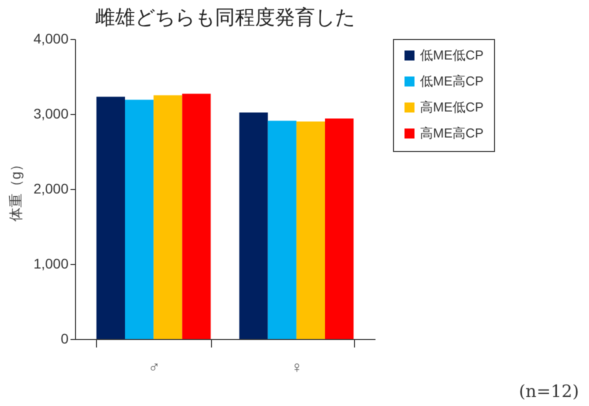 The height and width of the screenshot is (406, 589). What do you see at coordinates (452, 133) in the screenshot?
I see `legend-label: 高ME高CP` at bounding box center [452, 133].